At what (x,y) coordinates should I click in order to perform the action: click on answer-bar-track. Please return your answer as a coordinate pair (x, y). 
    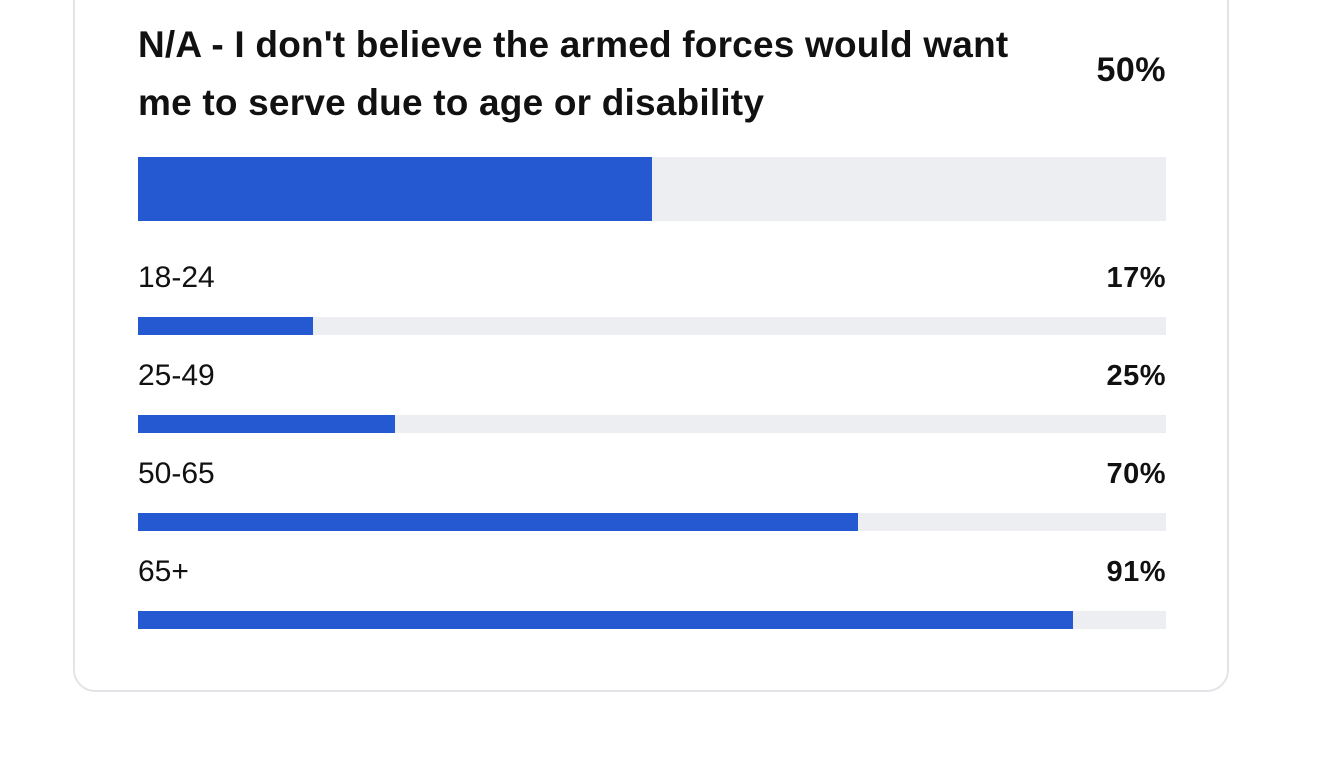
    Looking at the image, I should click on (652, 189).